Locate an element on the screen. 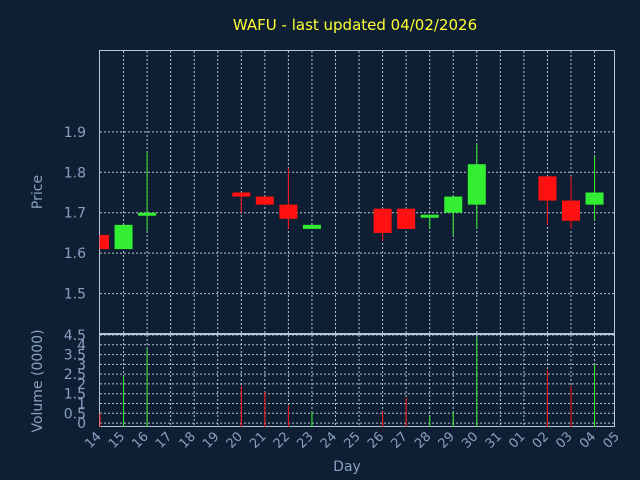  x-tick-label: 20 is located at coordinates (235, 440).